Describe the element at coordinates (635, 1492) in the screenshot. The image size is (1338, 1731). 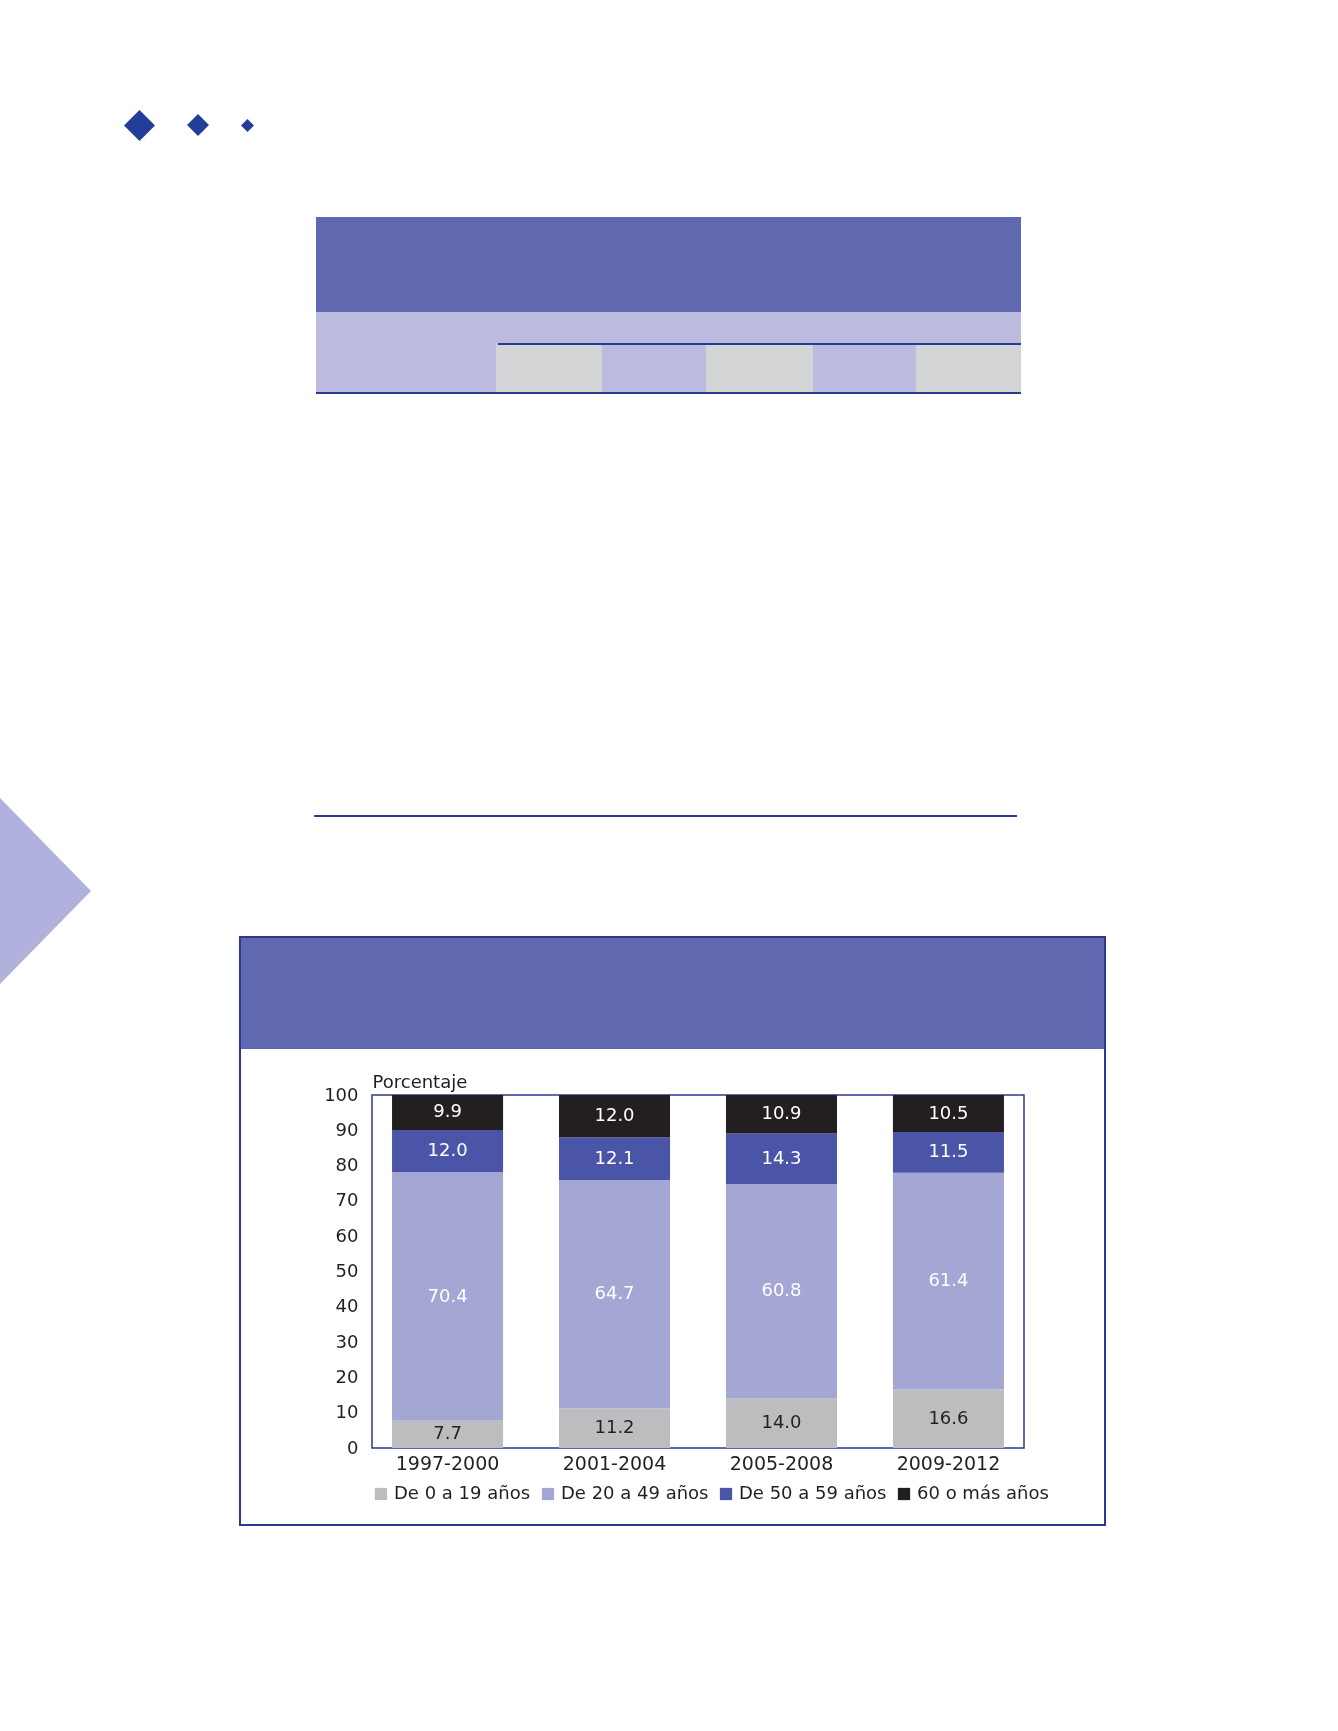
I see `legend-label: De 20 a 49 años` at that location.